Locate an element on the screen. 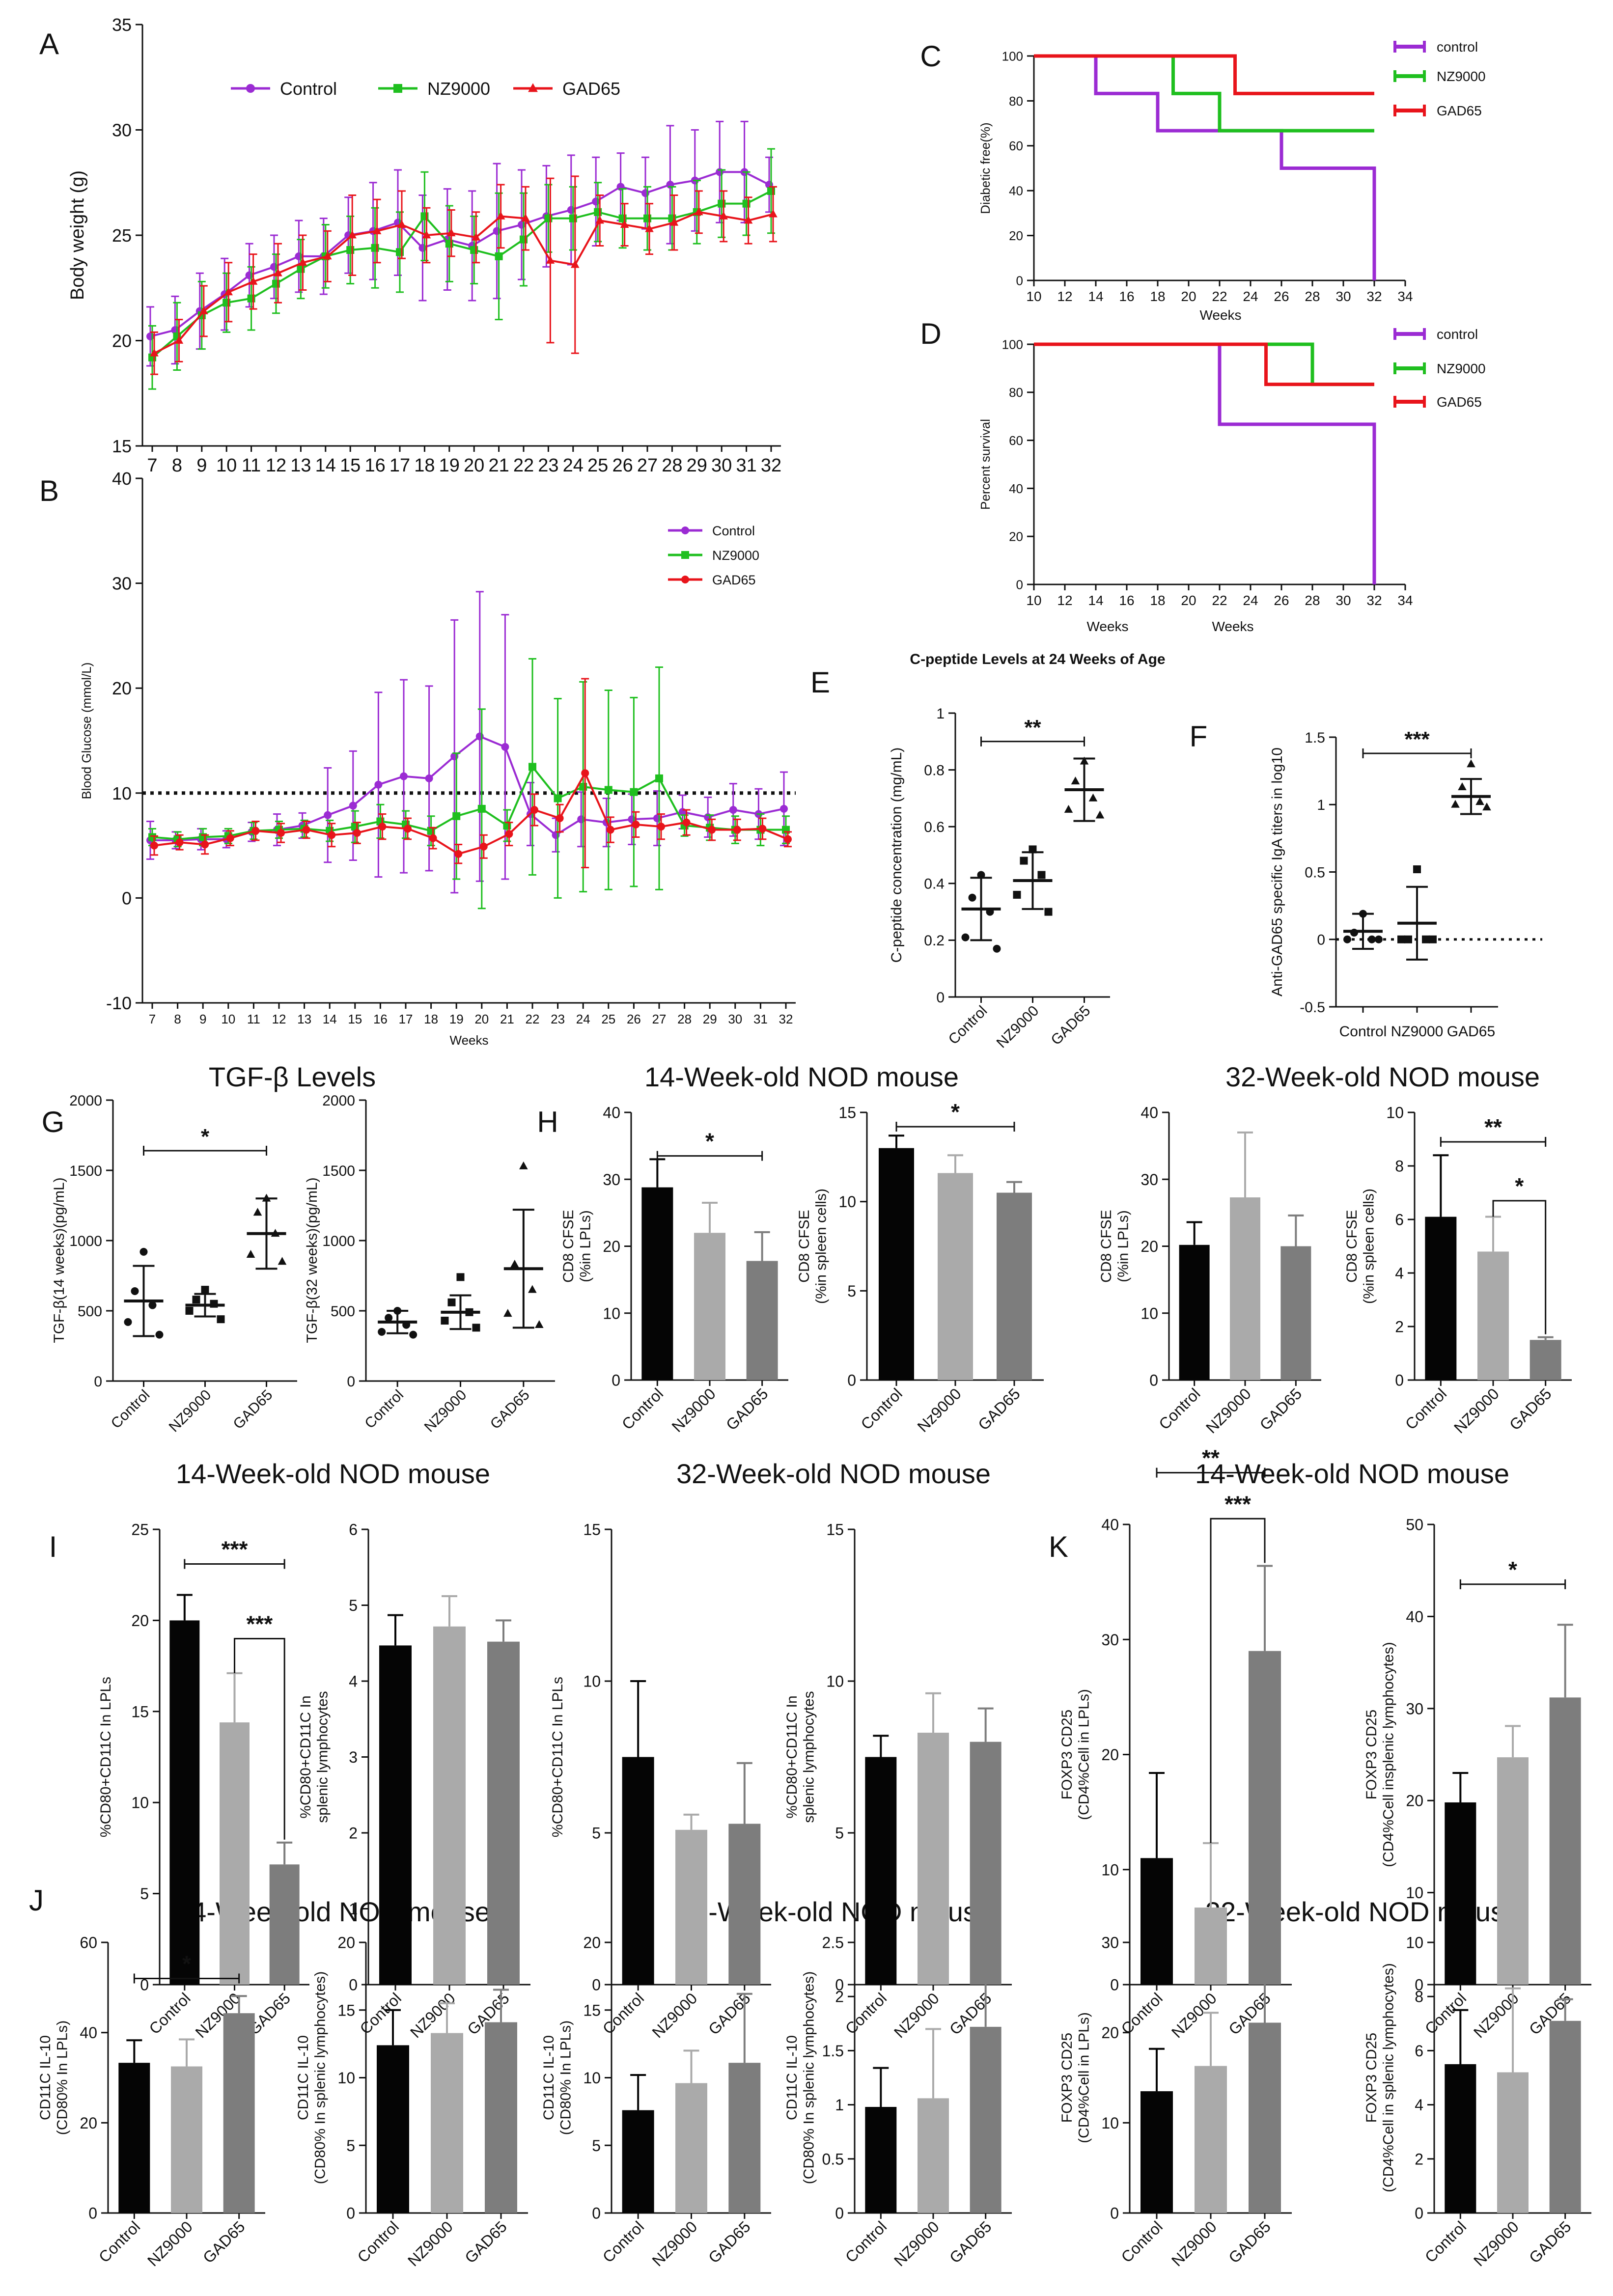 The width and height of the screenshot is (1613, 2296). y-axis-label: Percent survival is located at coordinates (985, 465).